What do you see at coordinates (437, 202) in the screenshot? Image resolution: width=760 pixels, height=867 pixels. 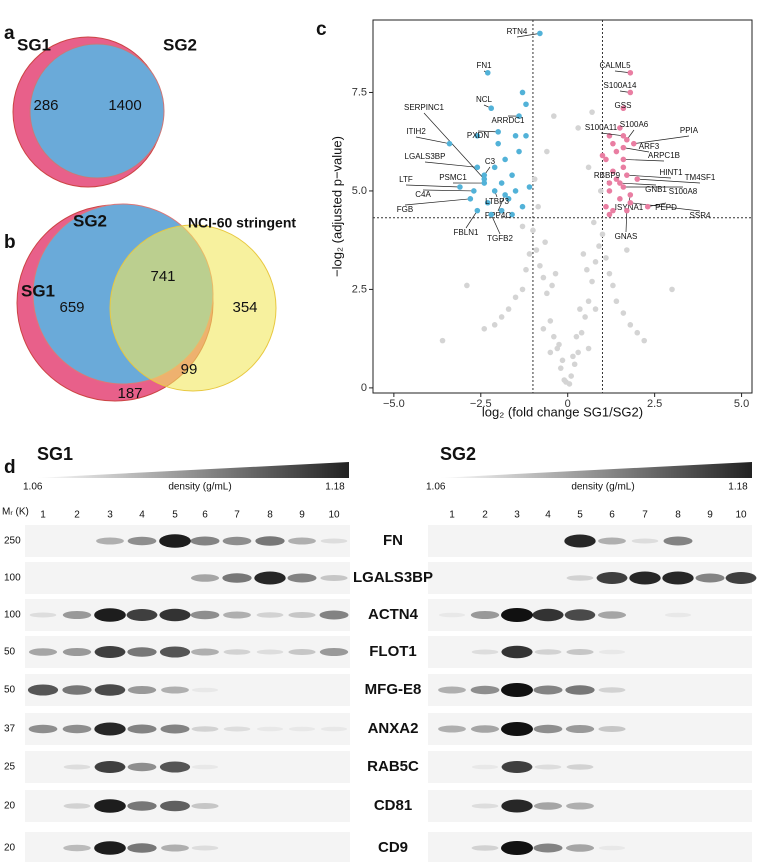 I see `leader-line` at bounding box center [437, 202].